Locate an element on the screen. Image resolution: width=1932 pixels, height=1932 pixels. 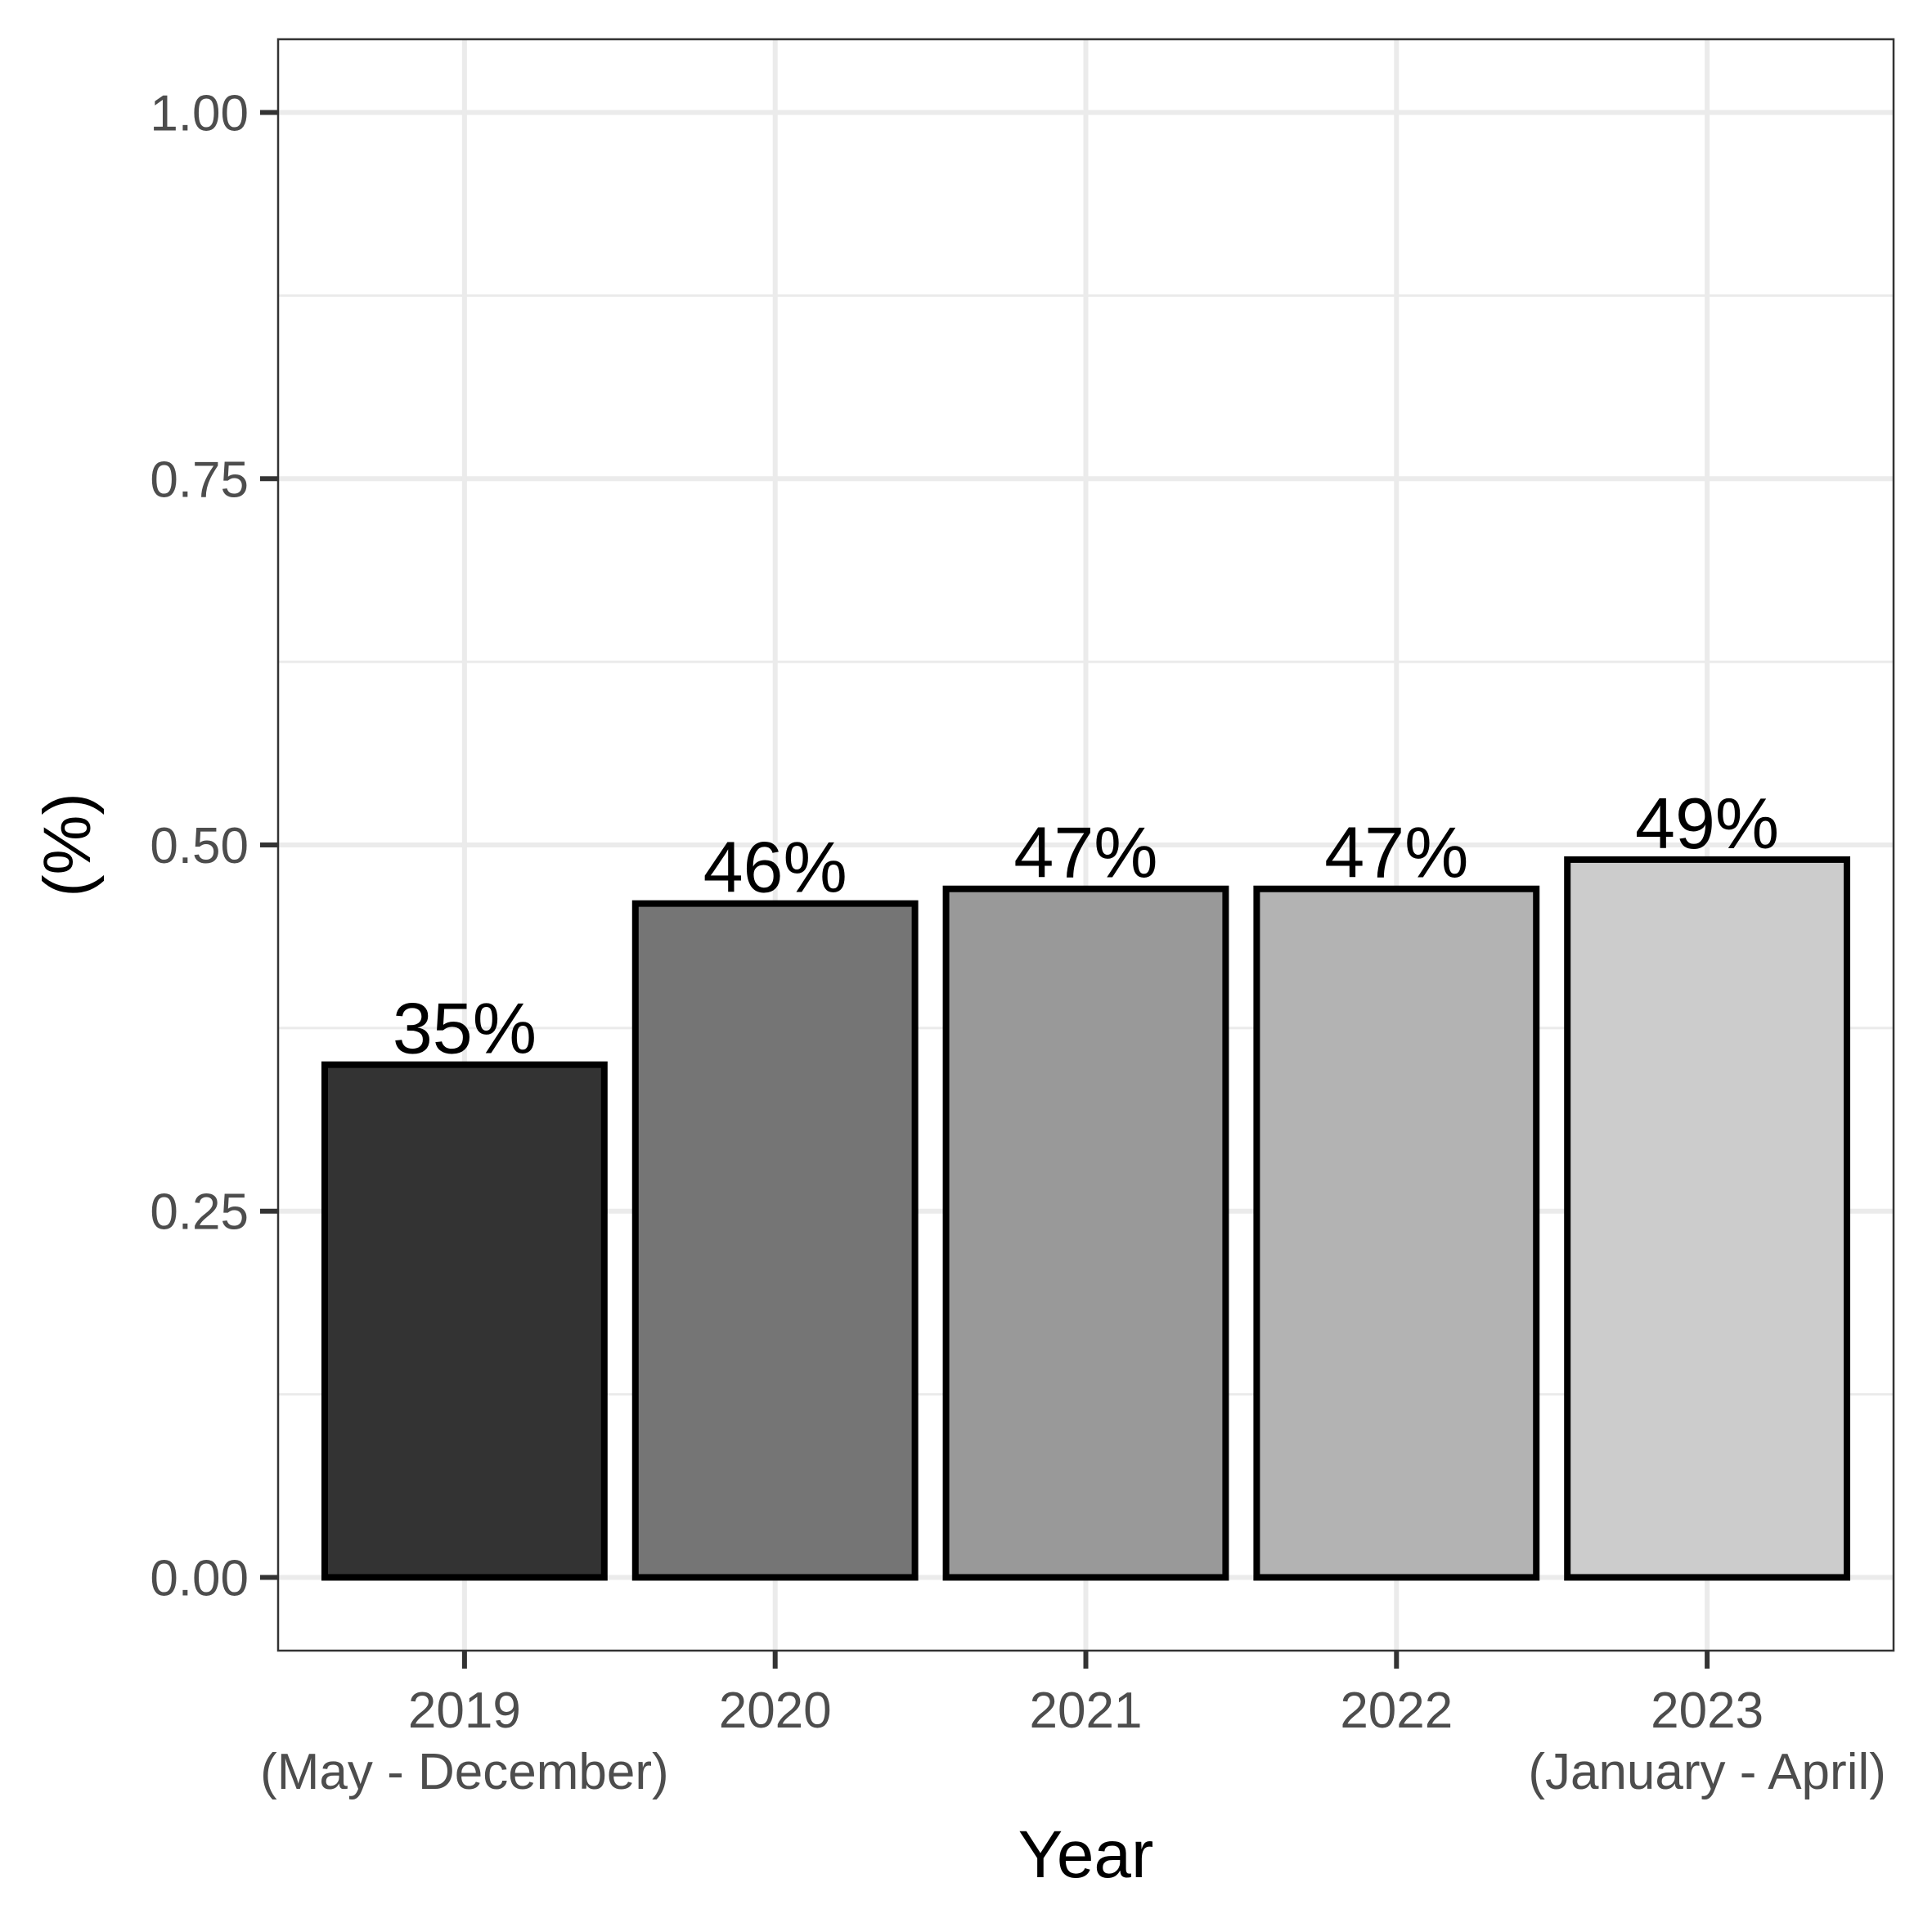
x-tick-sublabel: (January - April) is located at coordinates (1707, 1772).